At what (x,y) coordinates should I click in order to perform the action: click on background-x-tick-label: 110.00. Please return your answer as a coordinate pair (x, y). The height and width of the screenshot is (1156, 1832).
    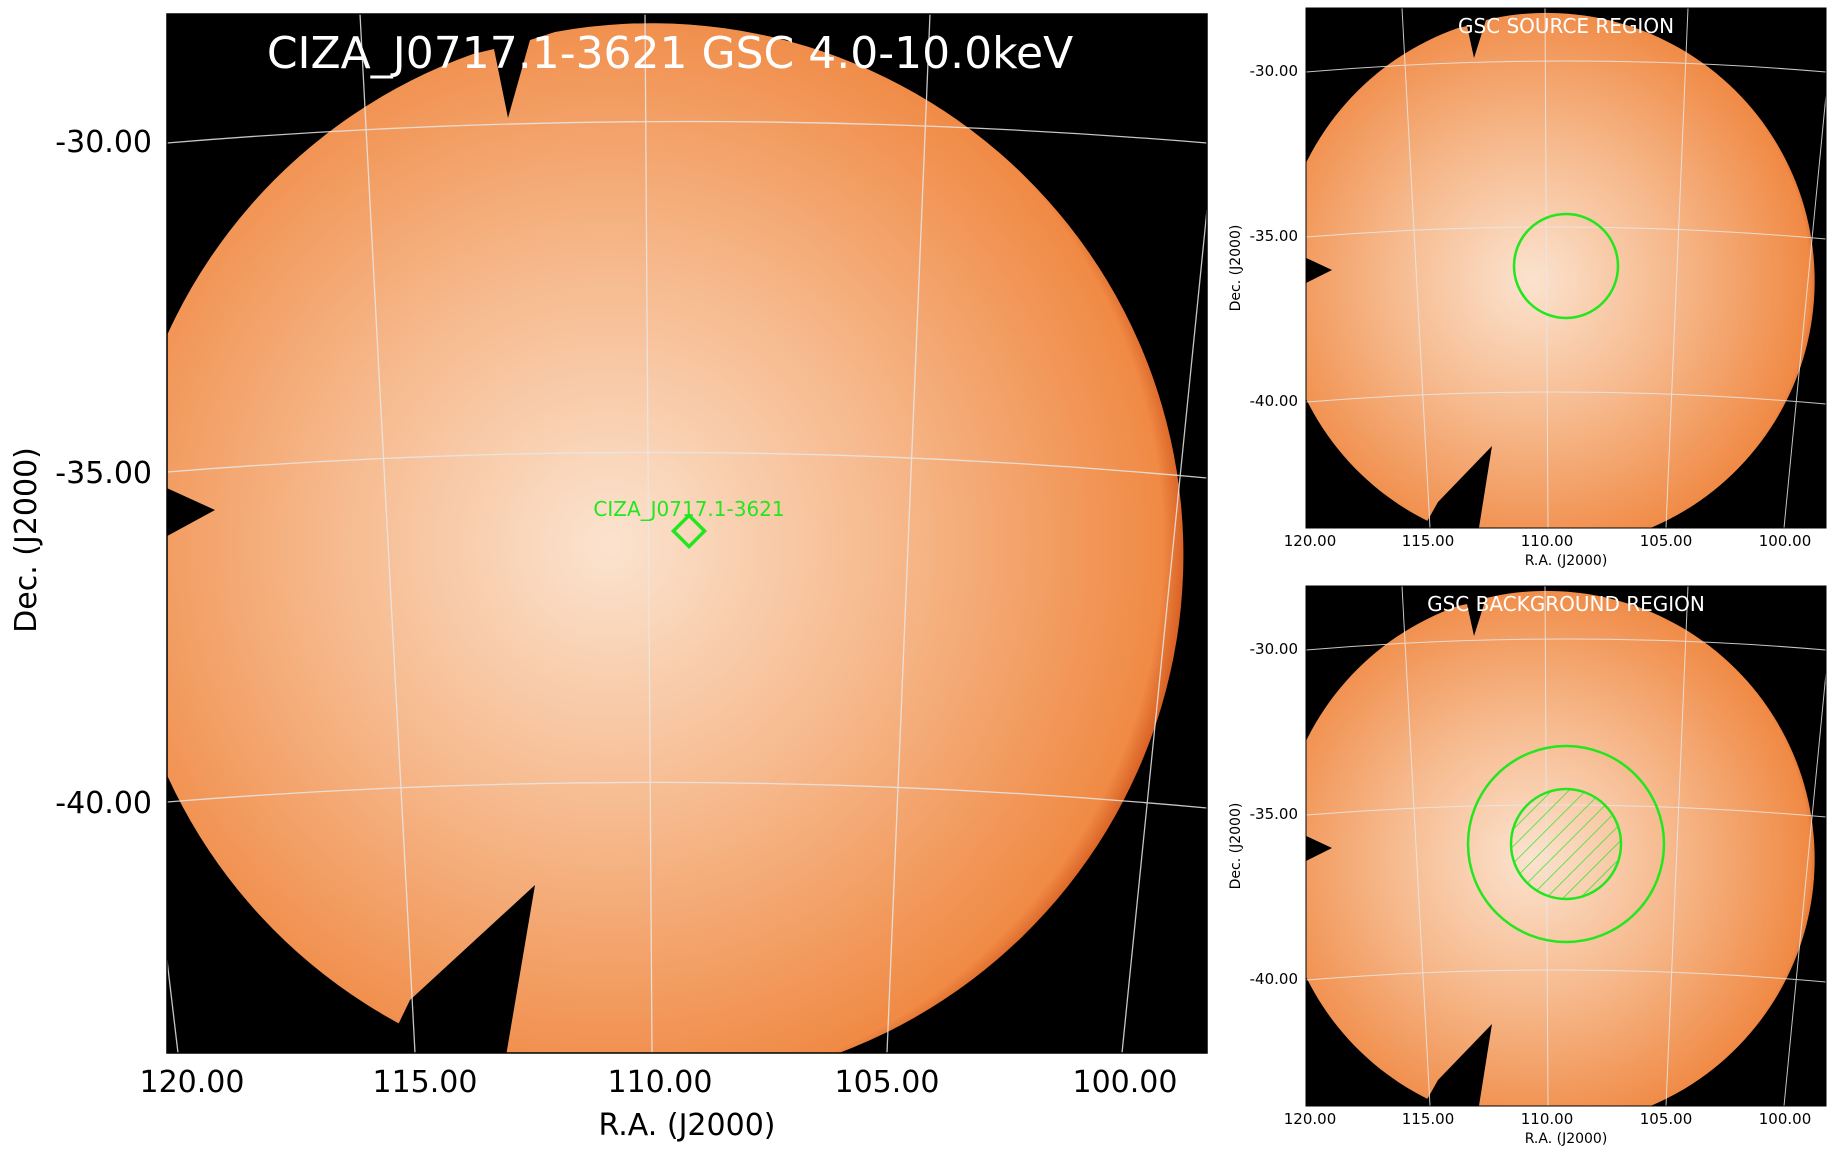
    Looking at the image, I should click on (1547, 1119).